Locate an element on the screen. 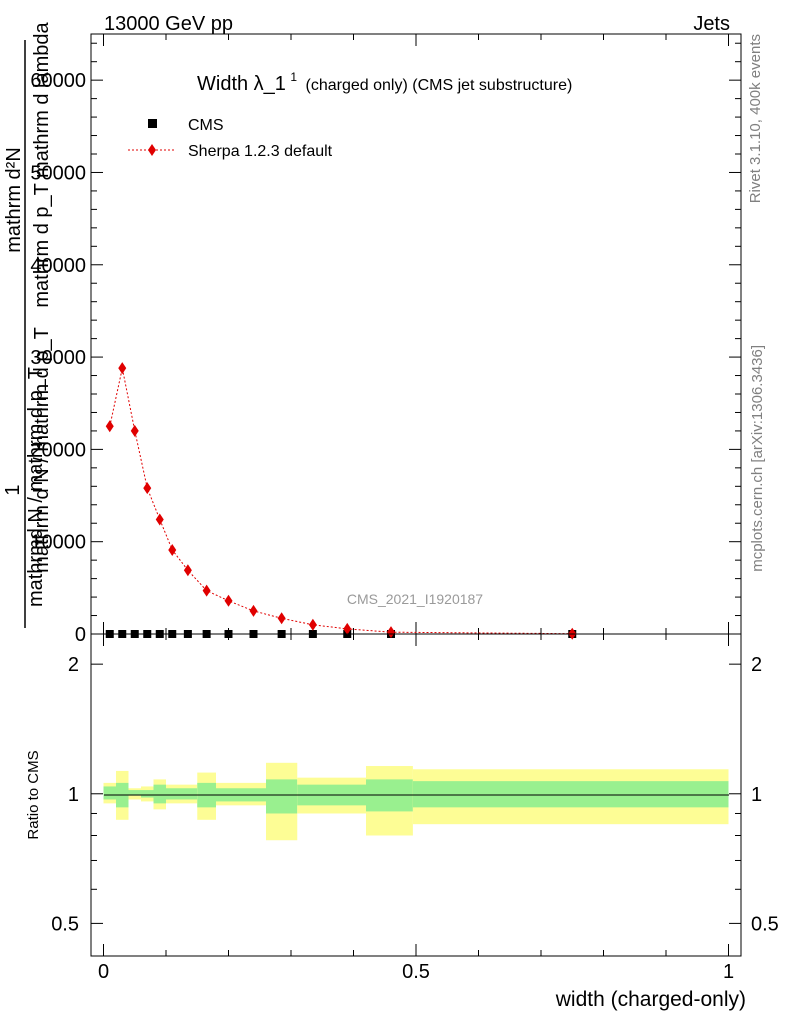 The image size is (786, 1024). ylabel-fraction-one: 1 is located at coordinates (13, 489).